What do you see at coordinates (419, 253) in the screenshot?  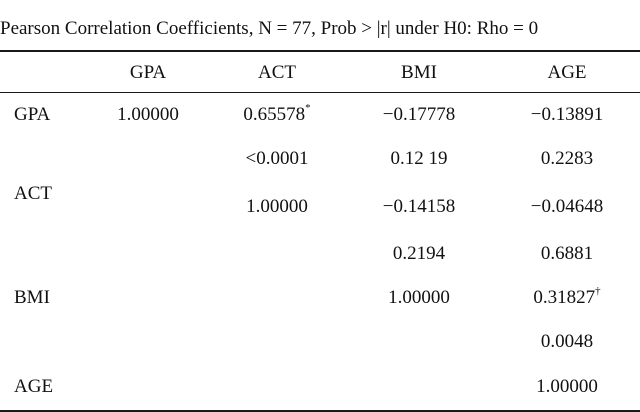 I see `pvalue-act-bmi: 0.2194` at bounding box center [419, 253].